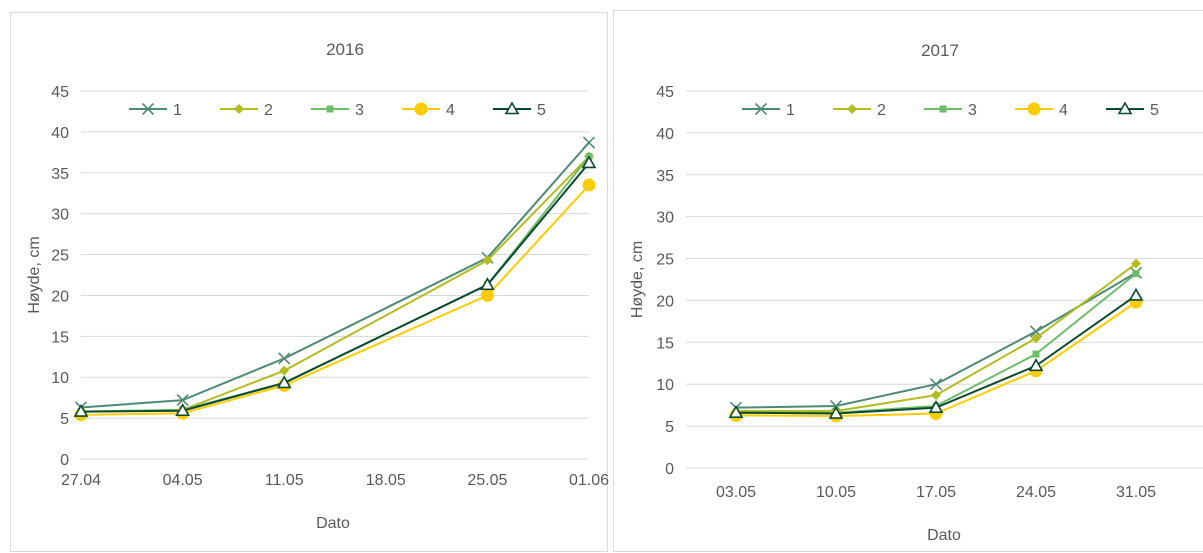 The width and height of the screenshot is (1203, 553). Describe the element at coordinates (487, 480) in the screenshot. I see `x-tick-label: 25.05` at that location.